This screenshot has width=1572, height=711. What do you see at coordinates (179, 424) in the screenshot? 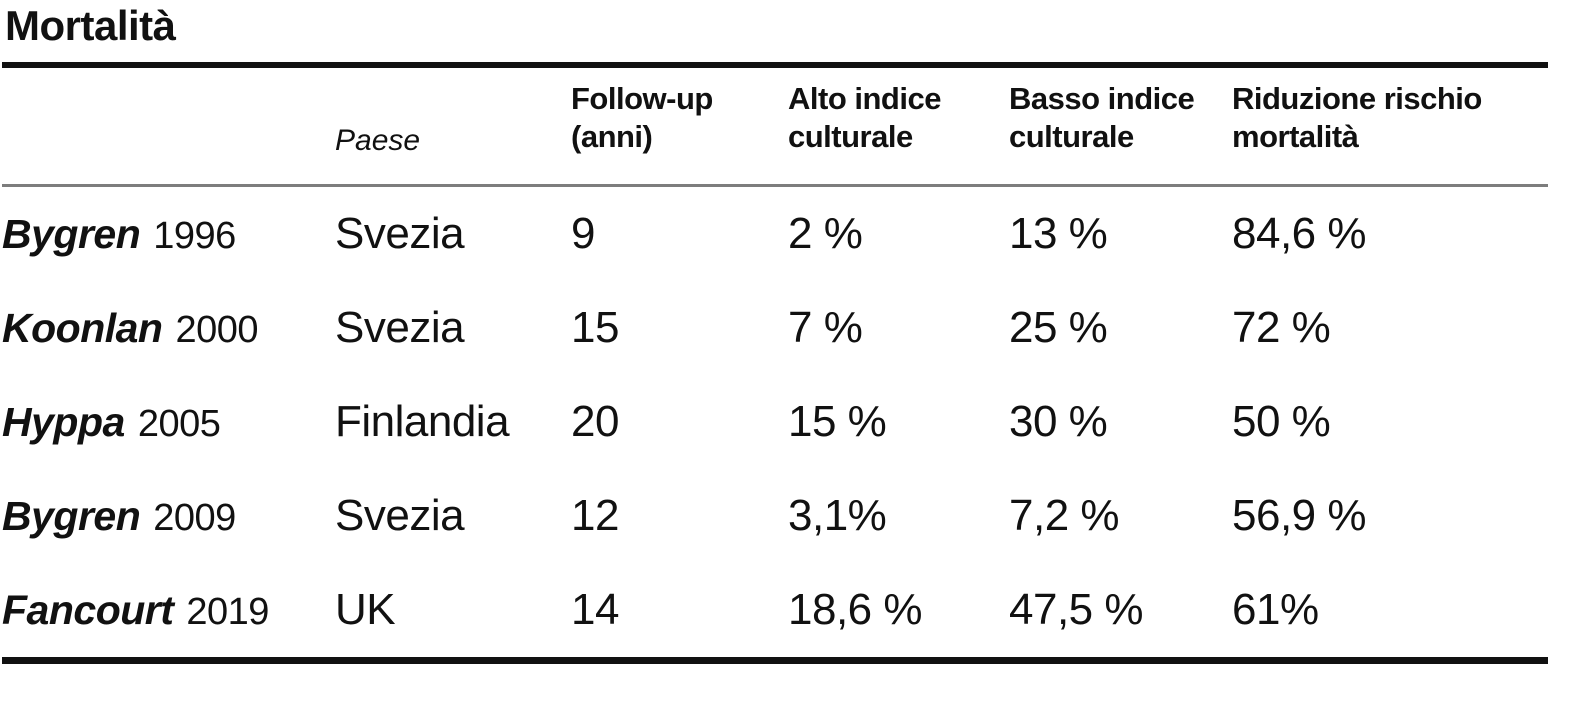
I see `study-year: 2005` at bounding box center [179, 424].